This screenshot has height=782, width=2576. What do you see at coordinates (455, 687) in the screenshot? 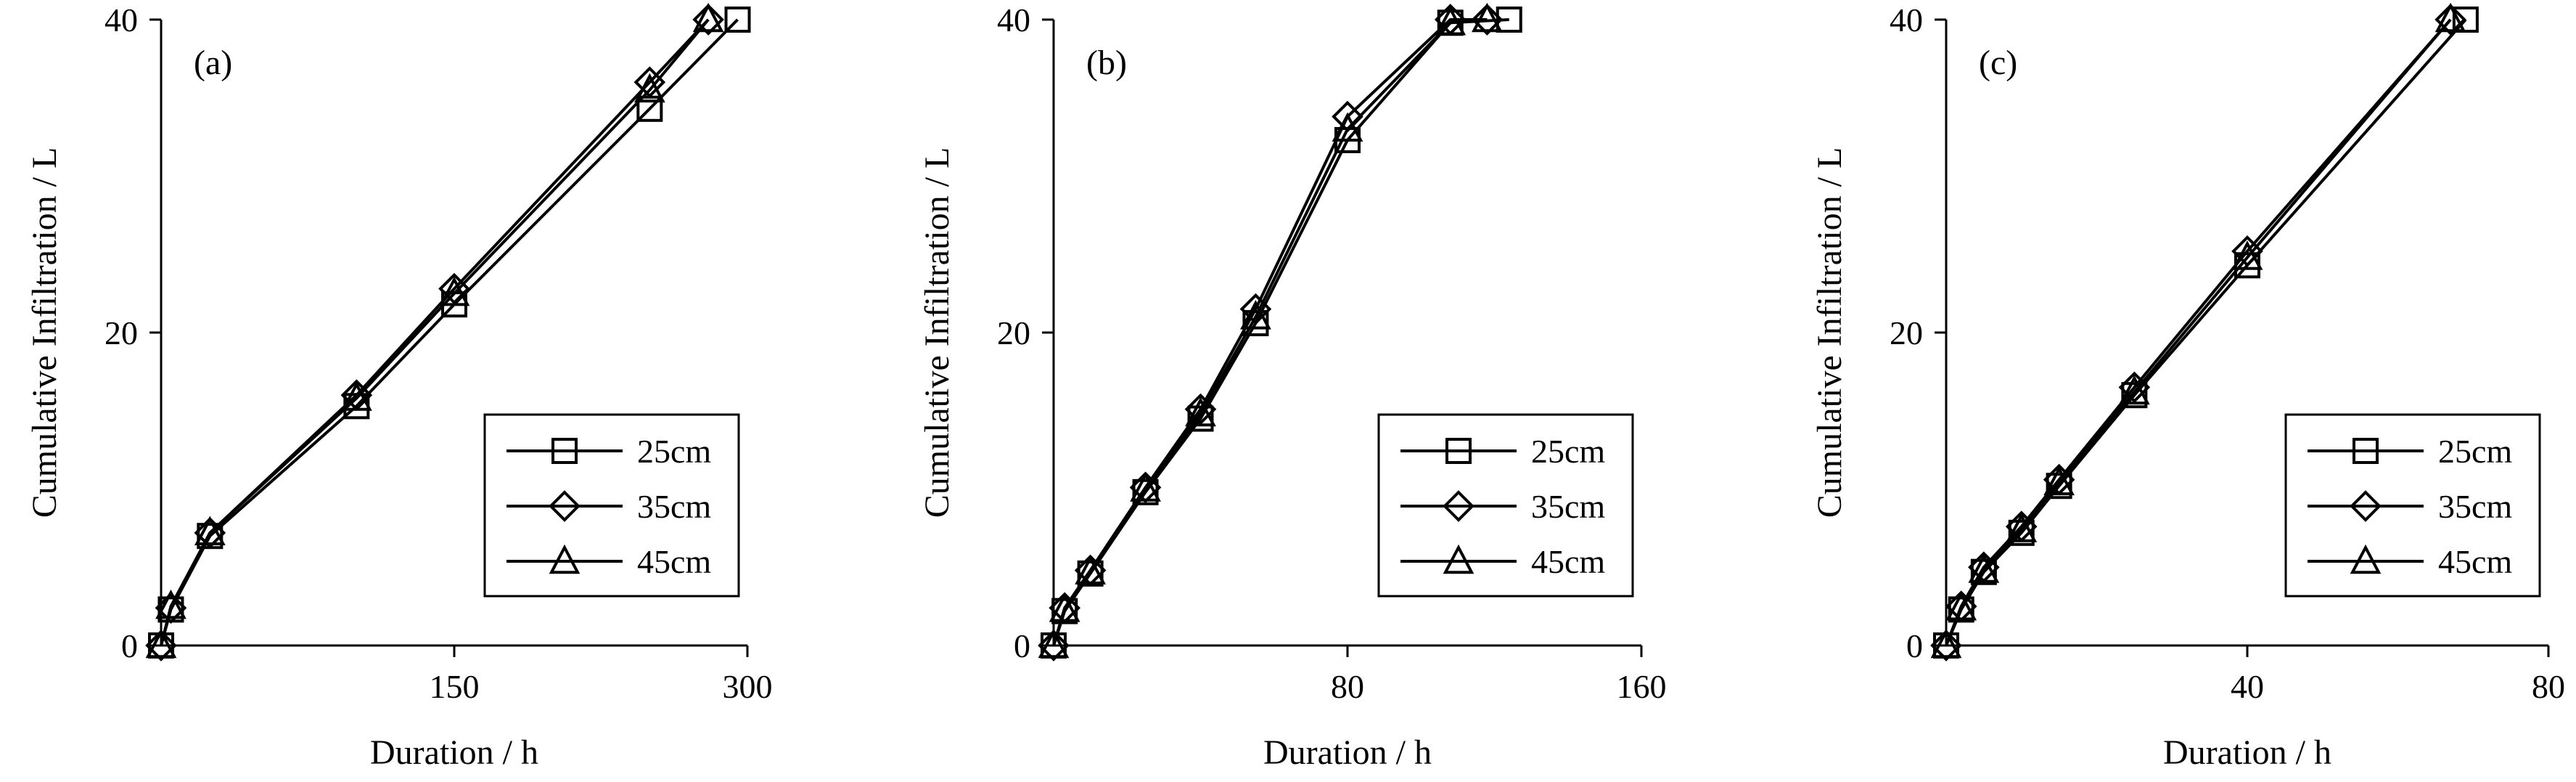
I see `x-tick-label: 150` at bounding box center [455, 687].